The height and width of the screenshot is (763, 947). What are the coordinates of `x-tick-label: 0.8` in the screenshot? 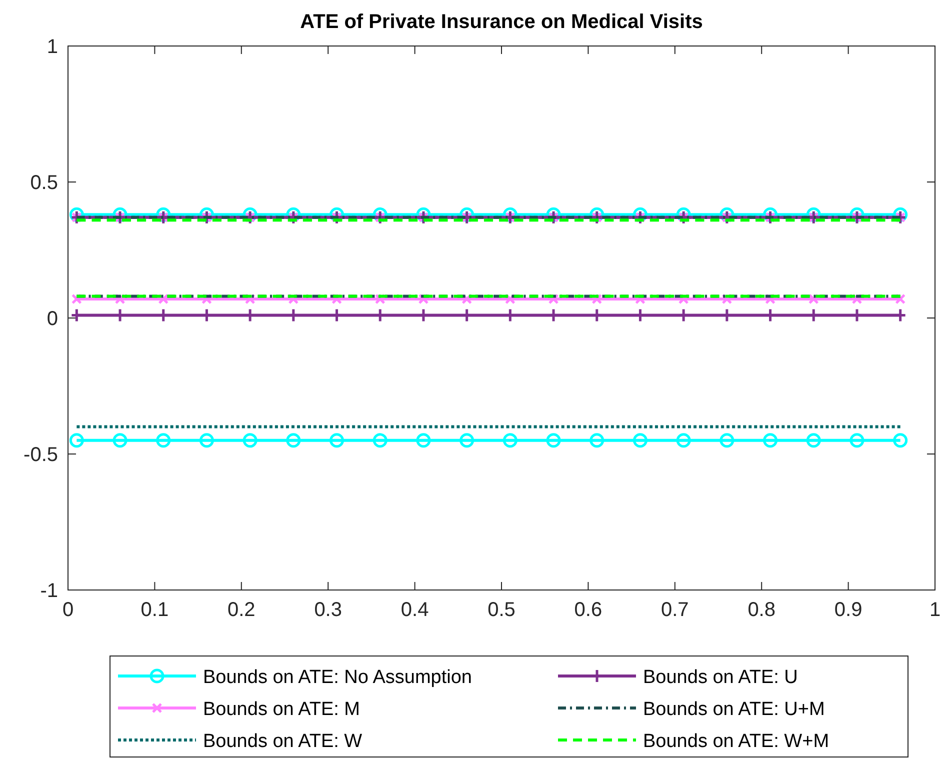 It's located at (762, 610).